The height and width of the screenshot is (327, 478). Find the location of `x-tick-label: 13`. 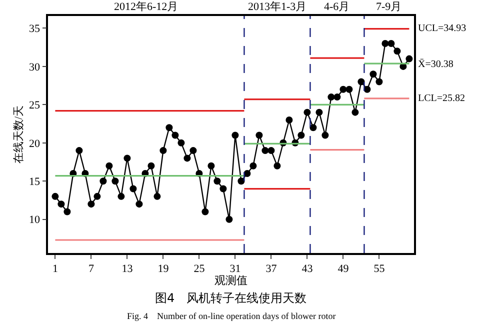

x-tick-label: 13 is located at coordinates (128, 268).